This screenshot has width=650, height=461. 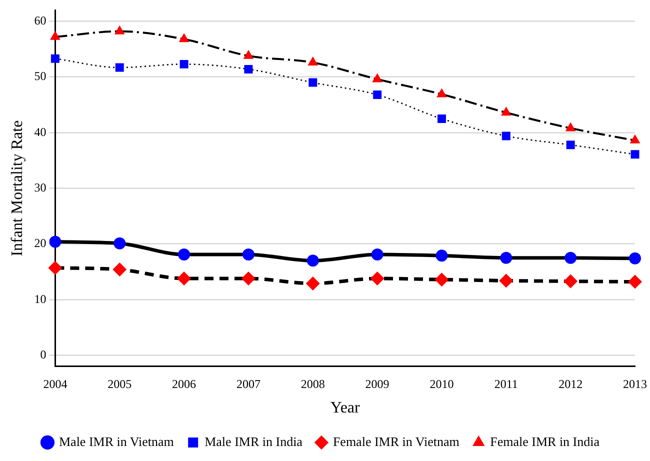 What do you see at coordinates (506, 383) in the screenshot?
I see `x-tick-label: 2011` at bounding box center [506, 383].